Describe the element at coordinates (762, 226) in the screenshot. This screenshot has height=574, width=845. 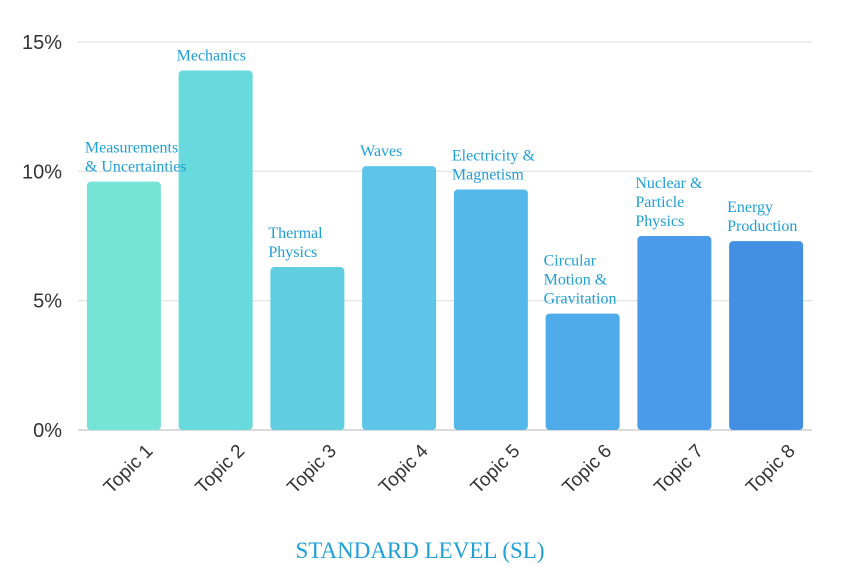
I see `bar-label-line: Production` at that location.